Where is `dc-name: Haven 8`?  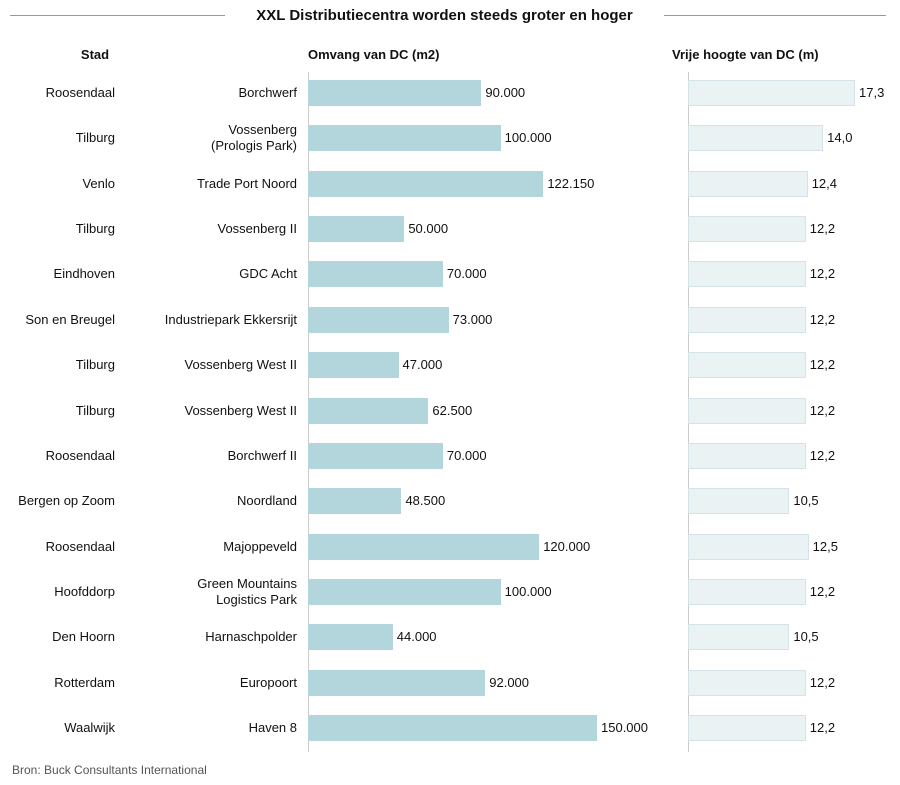
dc-name: Haven 8 is located at coordinates (272, 728).